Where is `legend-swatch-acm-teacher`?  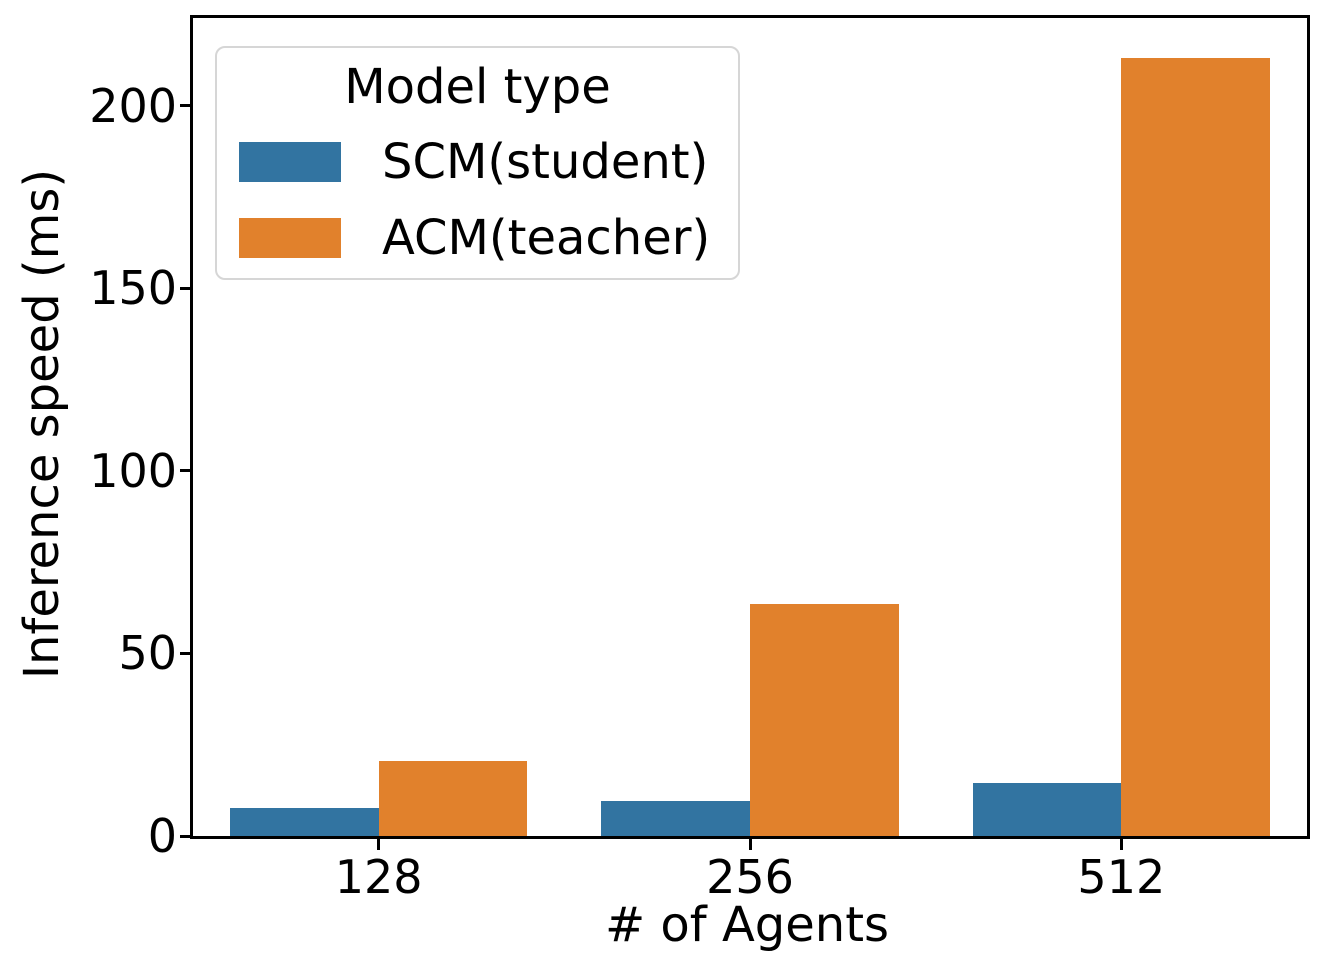 legend-swatch-acm-teacher is located at coordinates (290, 238).